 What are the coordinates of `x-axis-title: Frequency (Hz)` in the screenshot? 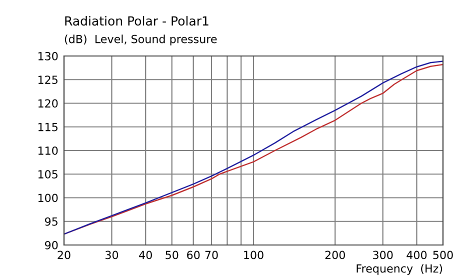 It's located at (399, 269).